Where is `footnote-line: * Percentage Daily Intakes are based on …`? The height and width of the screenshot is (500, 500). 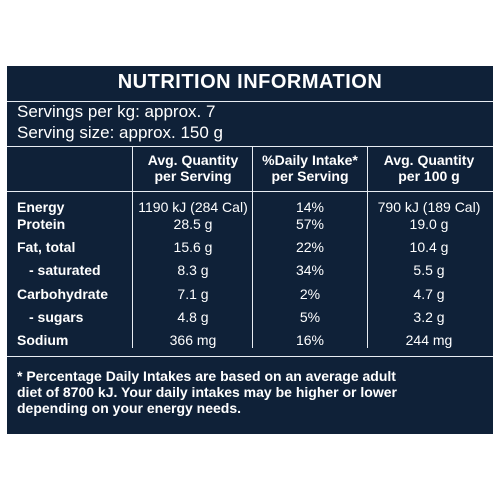 footnote-line: * Percentage Daily Intakes are based on … is located at coordinates (206, 376).